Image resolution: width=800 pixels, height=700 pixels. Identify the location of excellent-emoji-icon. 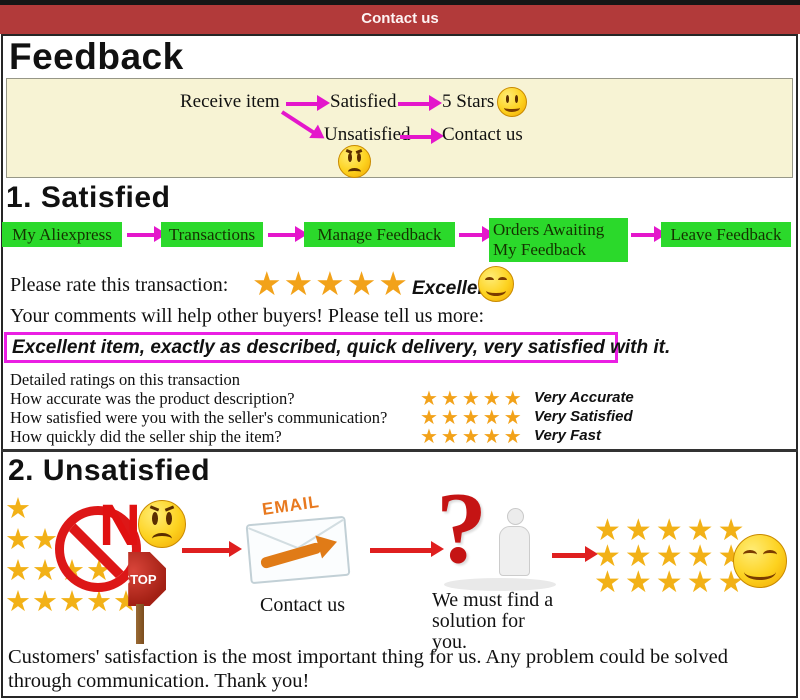
(496, 284).